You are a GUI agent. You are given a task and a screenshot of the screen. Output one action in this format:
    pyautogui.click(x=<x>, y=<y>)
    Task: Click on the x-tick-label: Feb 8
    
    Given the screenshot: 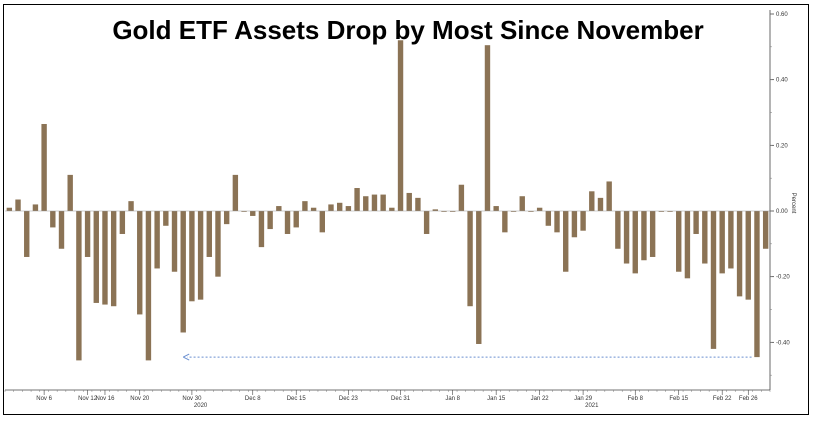 What is the action you would take?
    pyautogui.click(x=636, y=399)
    